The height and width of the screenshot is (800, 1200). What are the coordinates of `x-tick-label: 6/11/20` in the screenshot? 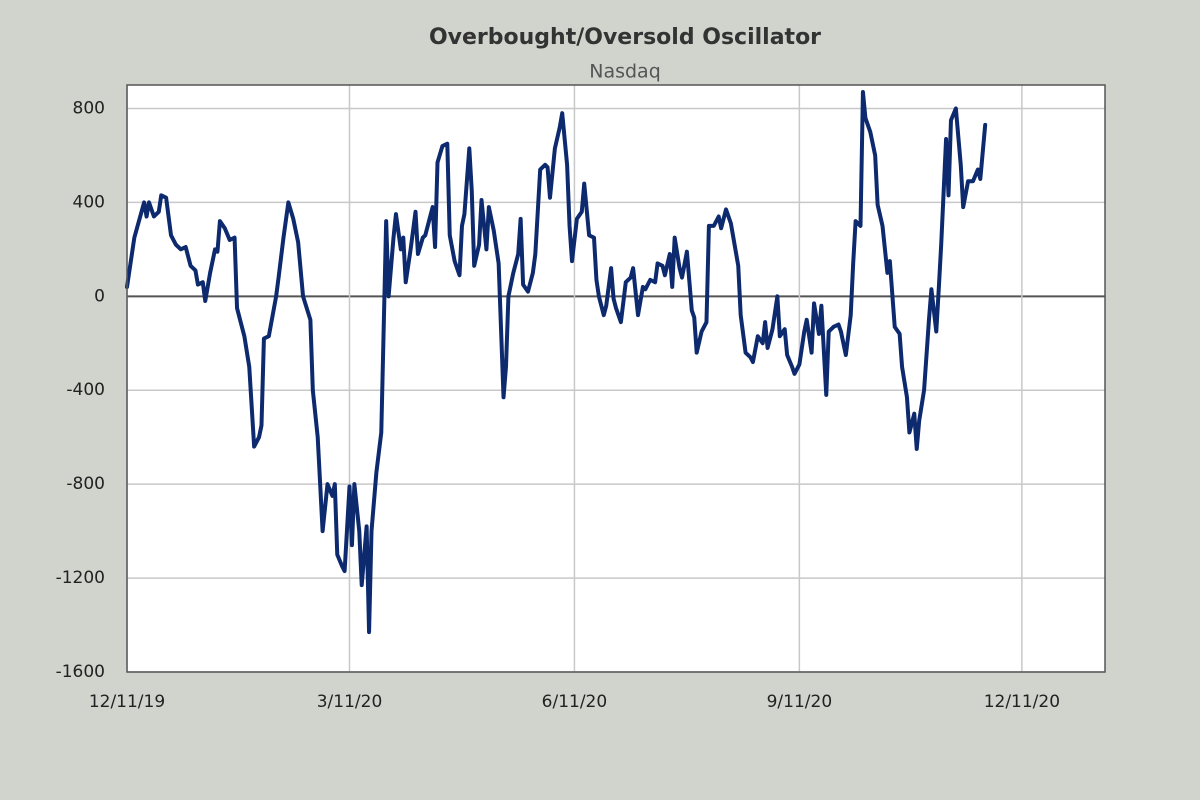 It's located at (575, 702).